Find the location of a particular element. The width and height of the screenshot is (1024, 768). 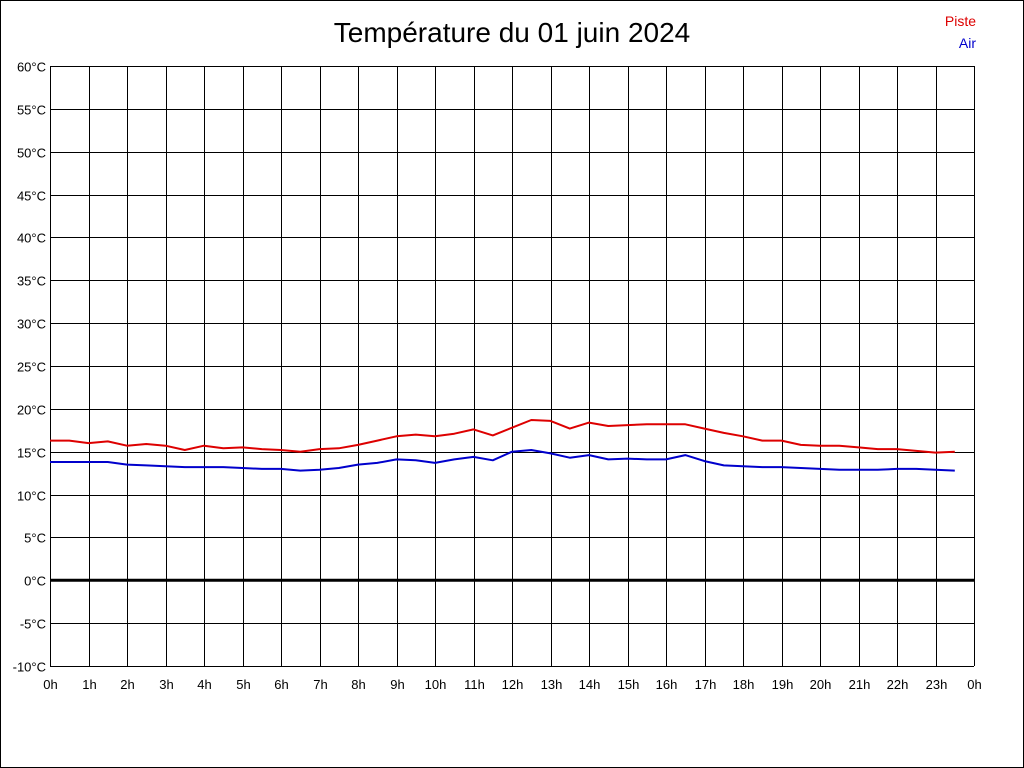

y-tick-label: 50°C is located at coordinates (31, 153).